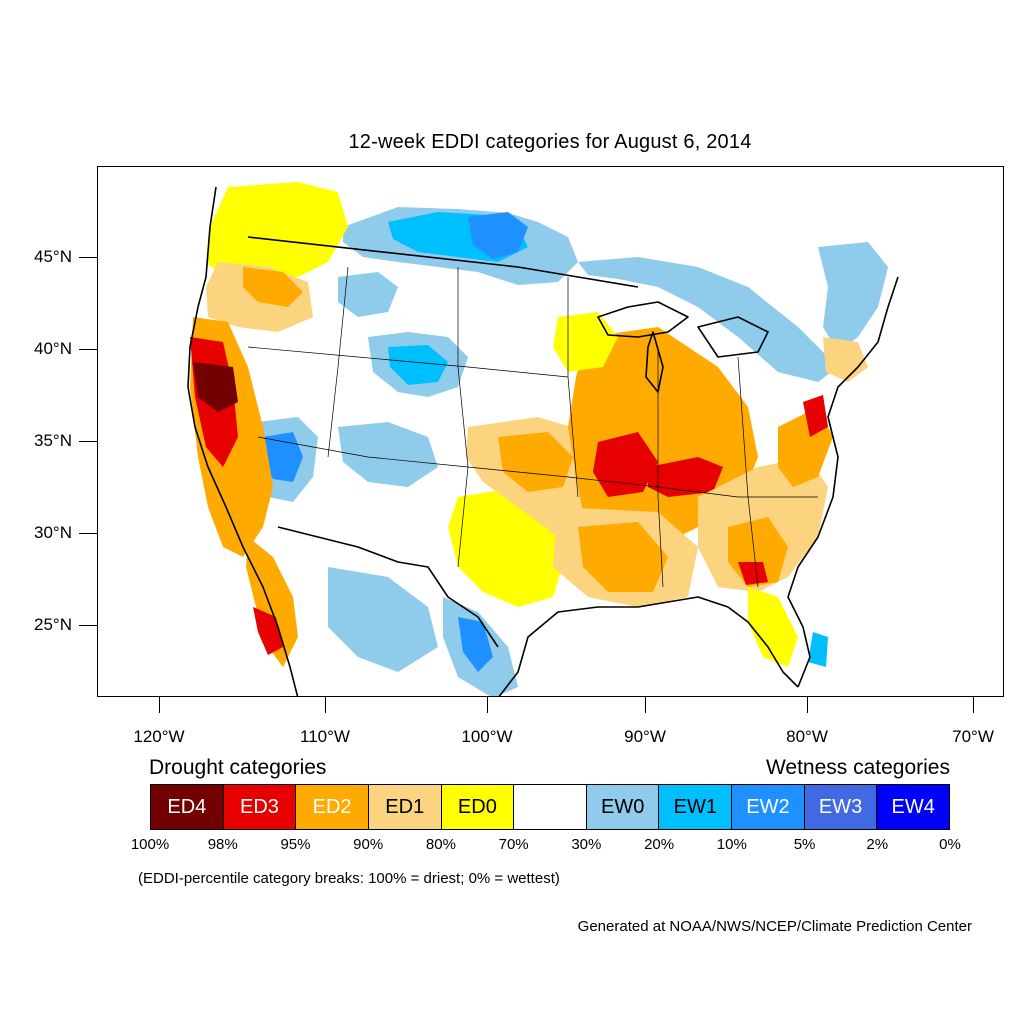  What do you see at coordinates (295, 844) in the screenshot?
I see `percent-break-label: 95%` at bounding box center [295, 844].